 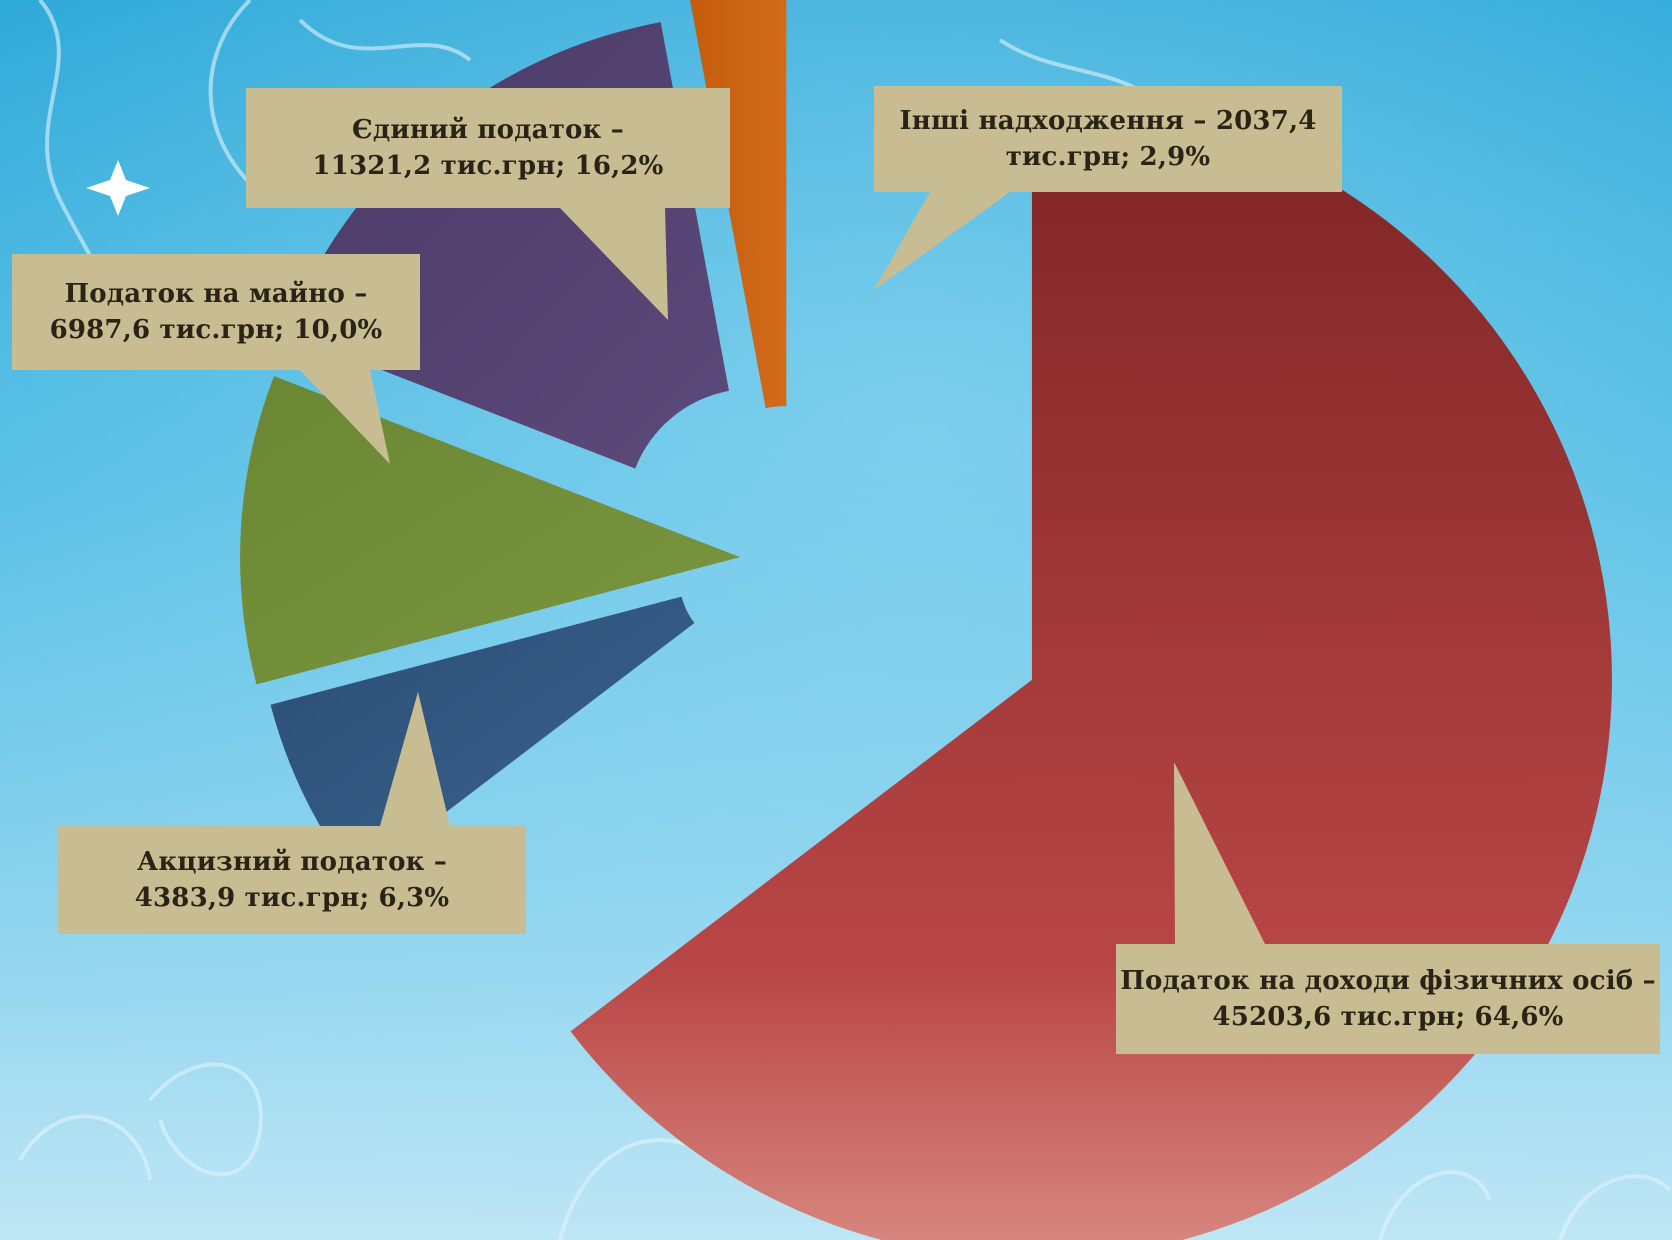 I want to click on slice-label-line: 11321,2 тис.грн; 16,2%, so click(x=488, y=166).